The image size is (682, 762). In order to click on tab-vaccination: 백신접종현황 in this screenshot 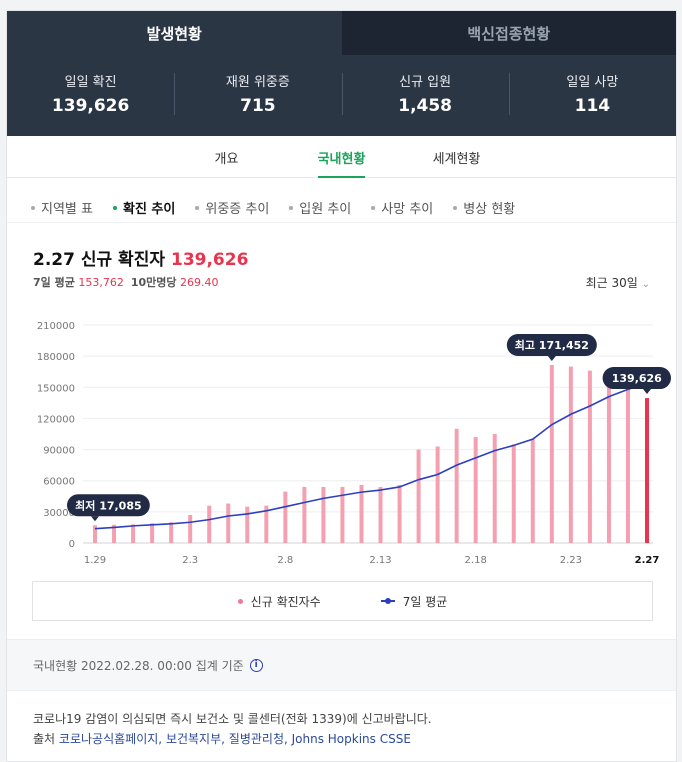, I will do `click(508, 33)`.